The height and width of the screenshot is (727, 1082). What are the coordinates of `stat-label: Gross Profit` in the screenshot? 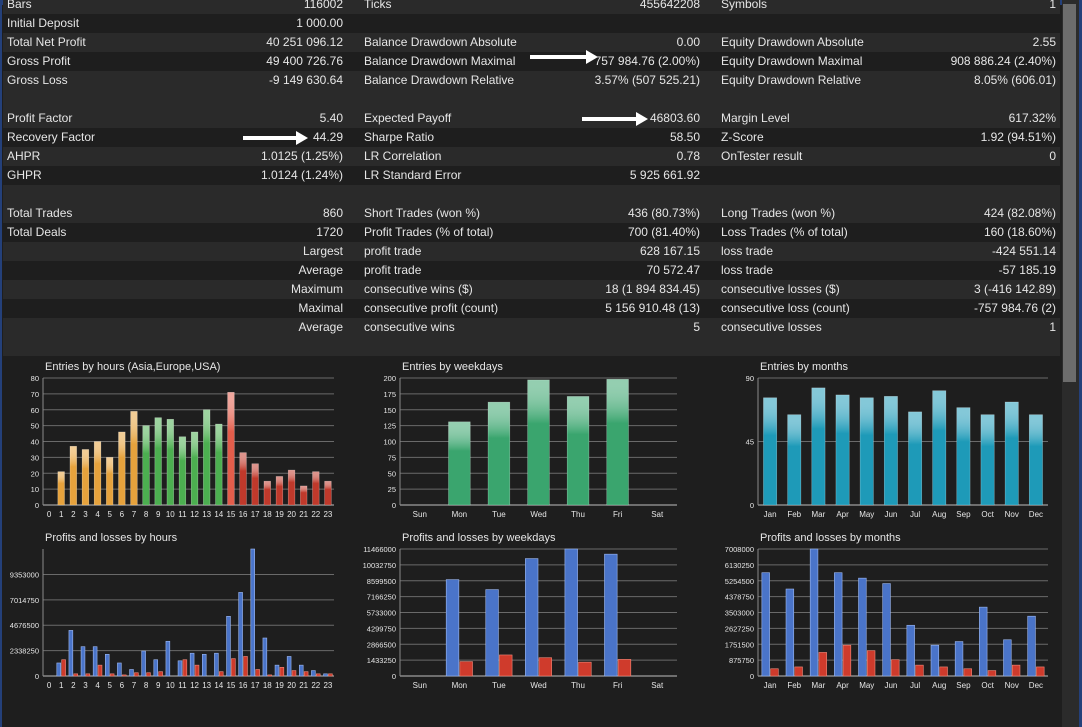 It's located at (39, 61).